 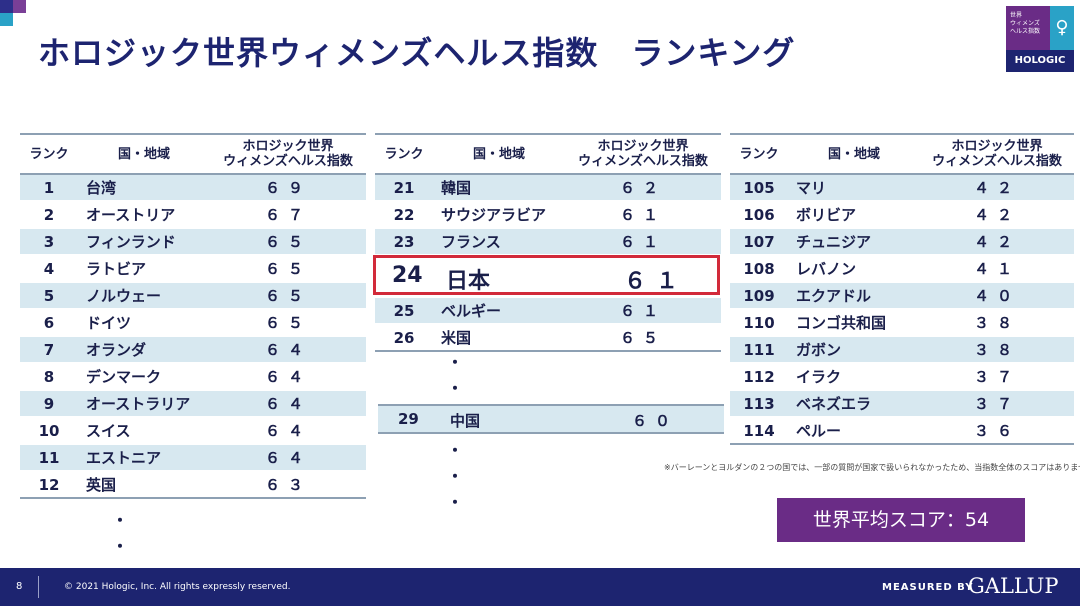 I want to click on country-cell: ベルギー, so click(x=499, y=311).